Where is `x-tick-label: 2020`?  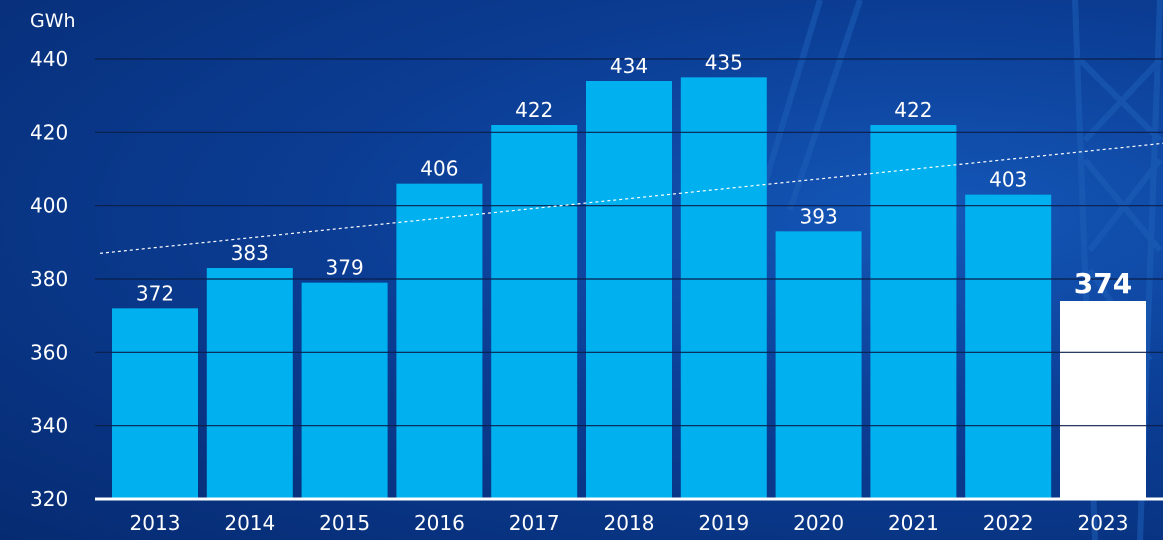
x-tick-label: 2020 is located at coordinates (818, 523).